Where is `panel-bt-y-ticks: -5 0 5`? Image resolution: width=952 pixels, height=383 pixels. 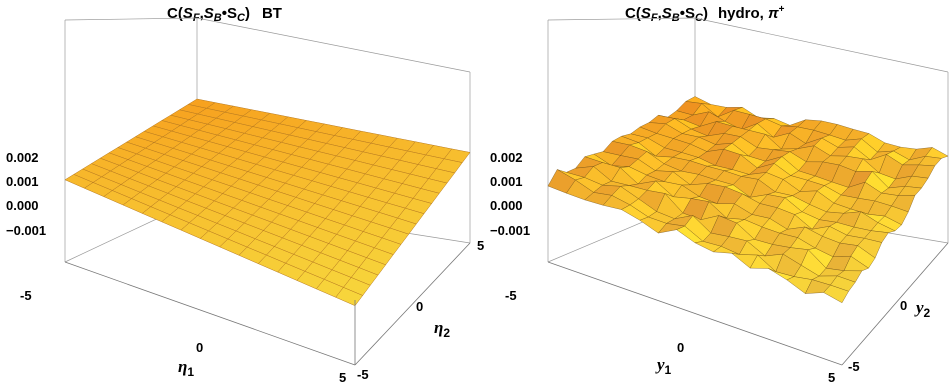 panel-bt-y-ticks: -5 0 5 is located at coordinates (420, 310).